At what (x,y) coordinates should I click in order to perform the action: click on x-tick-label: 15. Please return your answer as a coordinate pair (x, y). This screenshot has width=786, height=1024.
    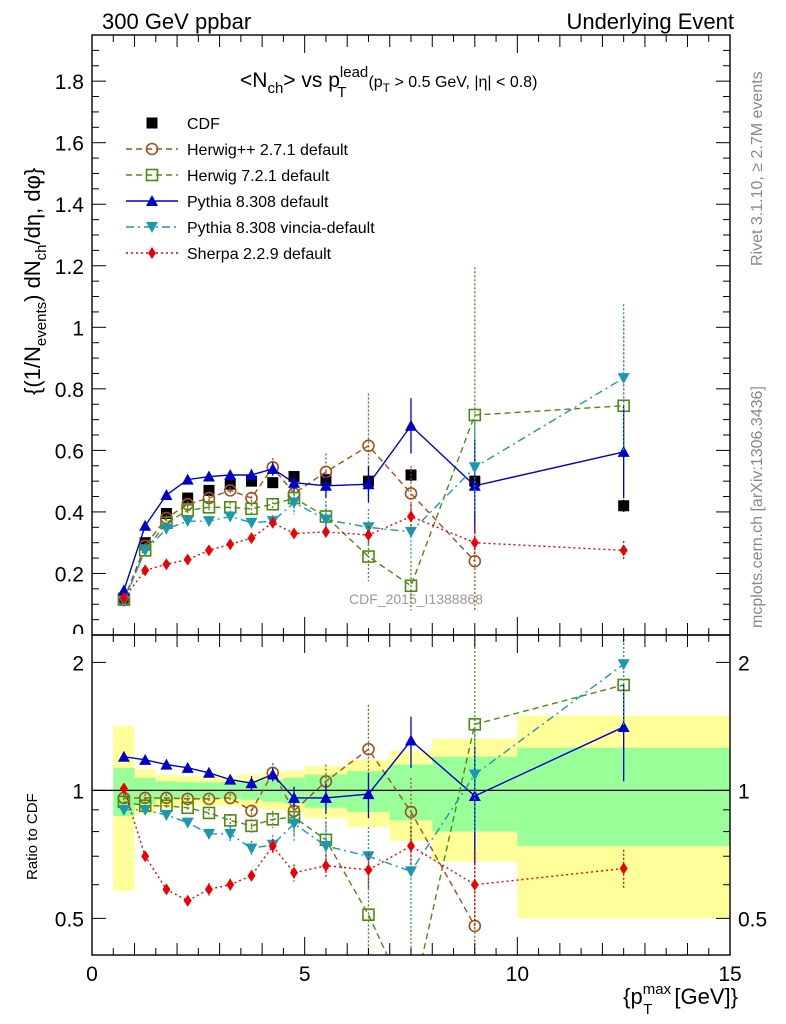
    Looking at the image, I should click on (729, 974).